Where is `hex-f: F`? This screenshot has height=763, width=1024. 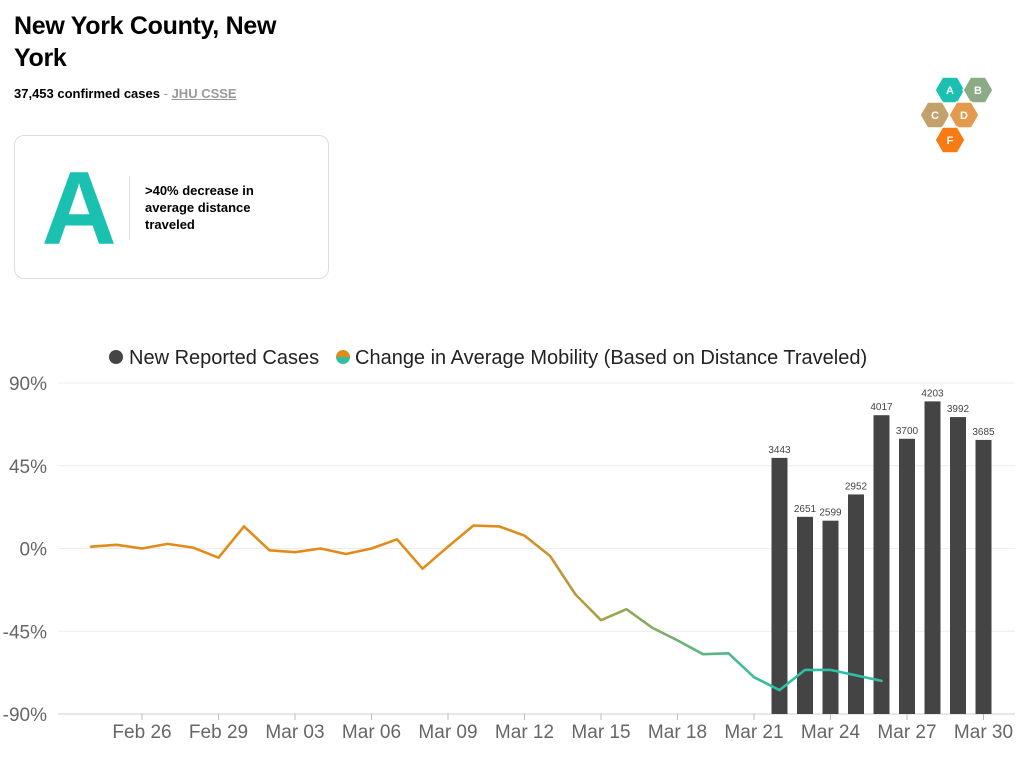
hex-f: F is located at coordinates (950, 140).